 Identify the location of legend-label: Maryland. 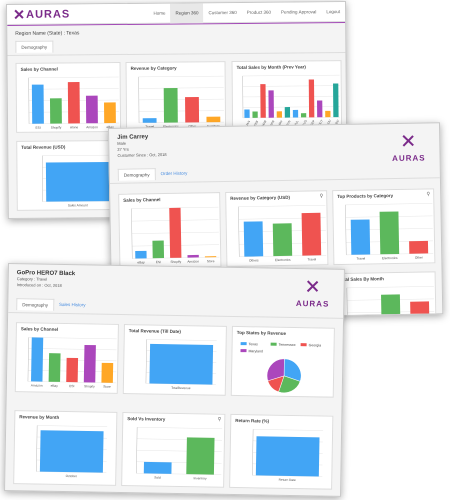
(255, 351).